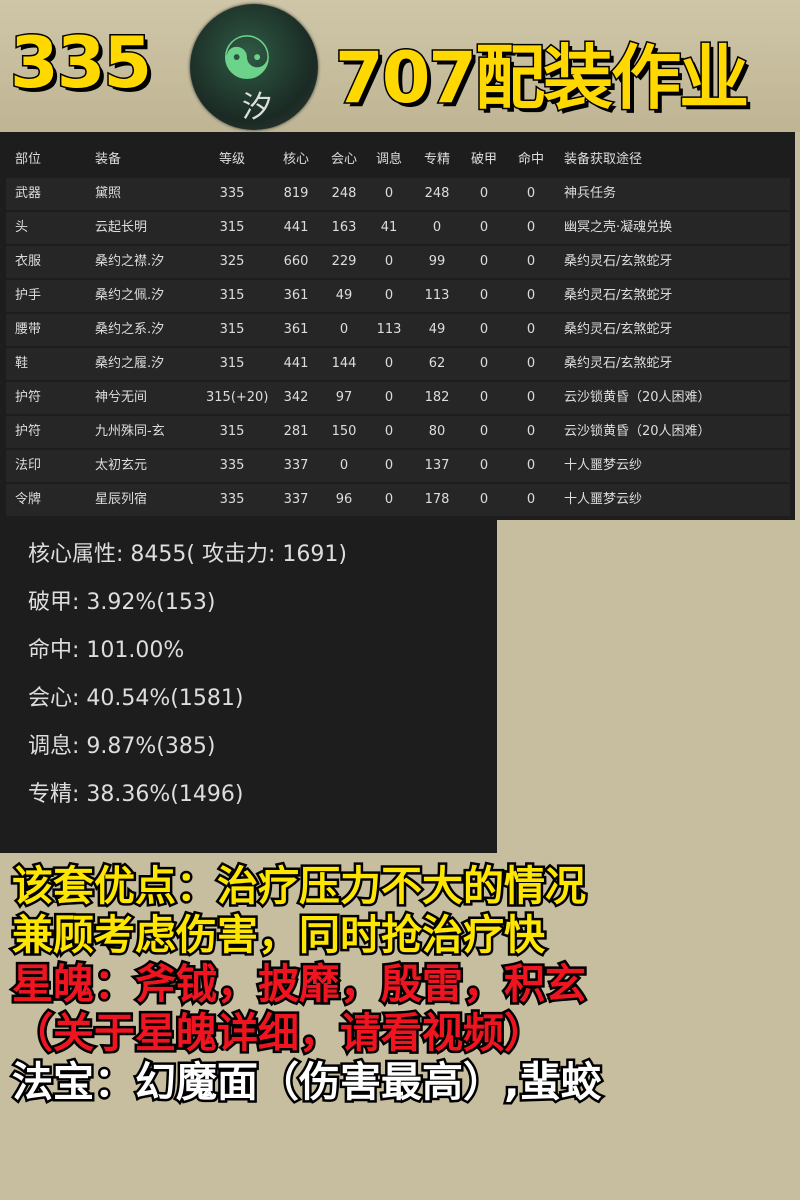 The width and height of the screenshot is (800, 1200). What do you see at coordinates (603, 499) in the screenshot?
I see `cell: 十人噩梦云纱` at bounding box center [603, 499].